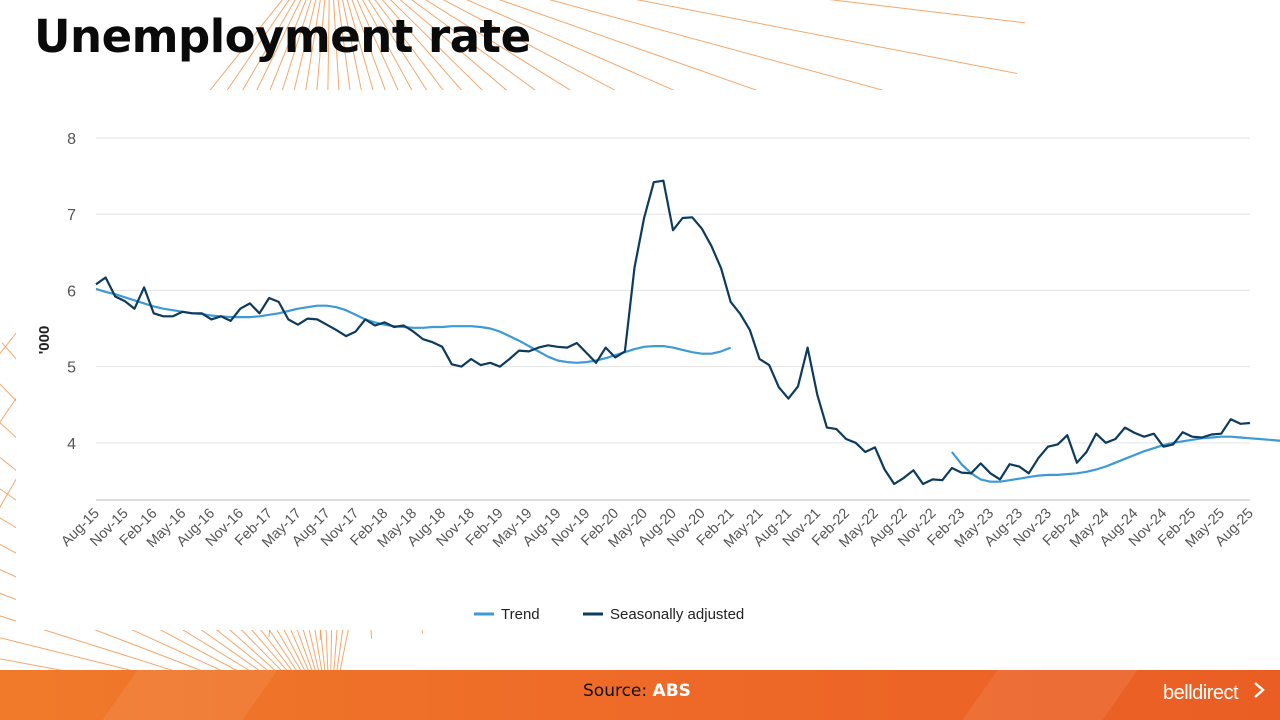 The height and width of the screenshot is (720, 1280). What do you see at coordinates (71, 444) in the screenshot?
I see `y-tick-label: 4` at bounding box center [71, 444].